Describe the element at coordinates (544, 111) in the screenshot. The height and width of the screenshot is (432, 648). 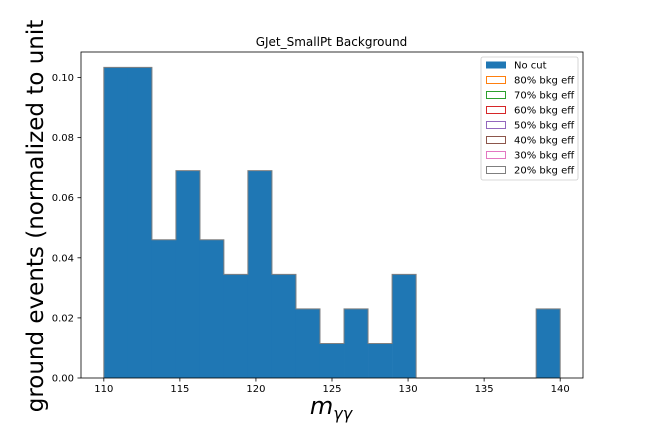
I see `legend-label: 60% bkg eff` at that location.